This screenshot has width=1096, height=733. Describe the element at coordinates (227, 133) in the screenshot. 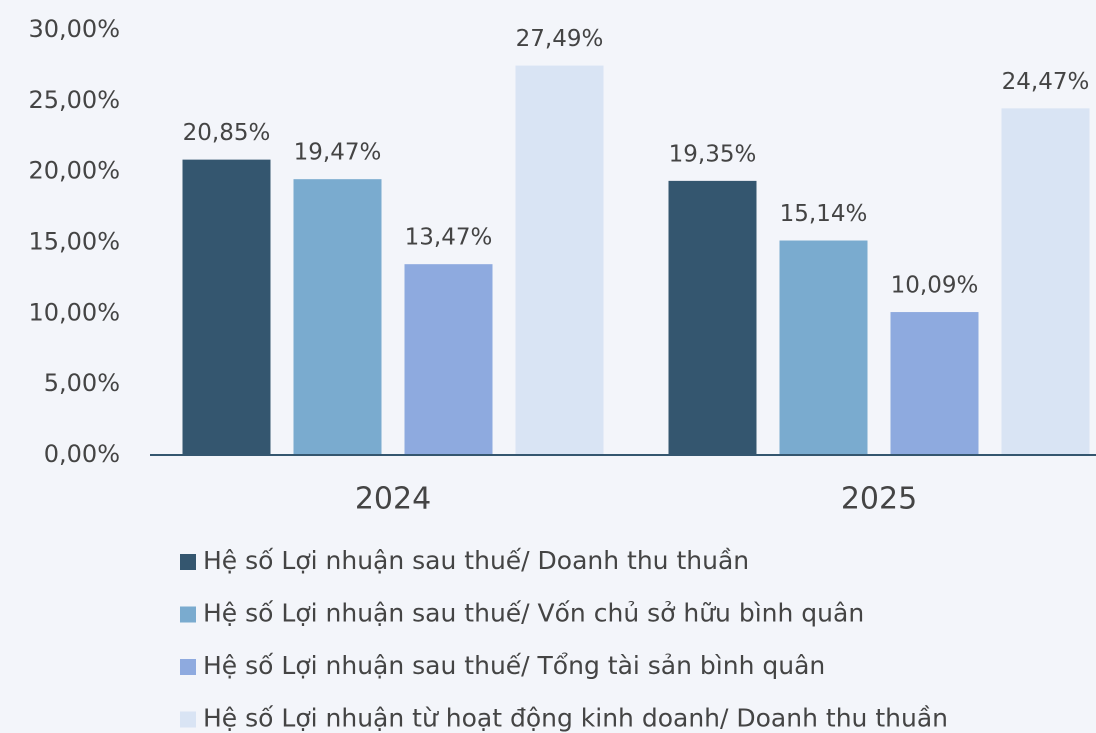

I see `data-label: 20,85%` at that location.